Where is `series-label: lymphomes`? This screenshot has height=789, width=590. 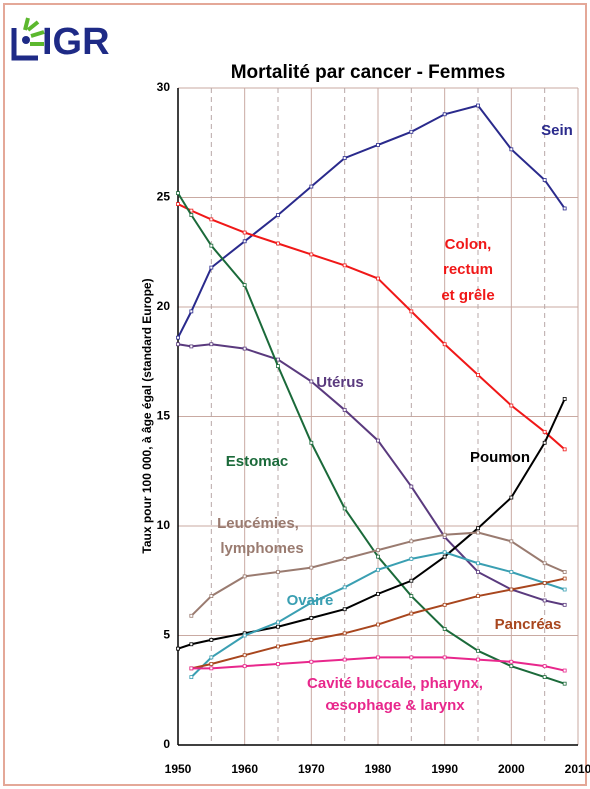
series-label: lymphomes is located at coordinates (261, 548).